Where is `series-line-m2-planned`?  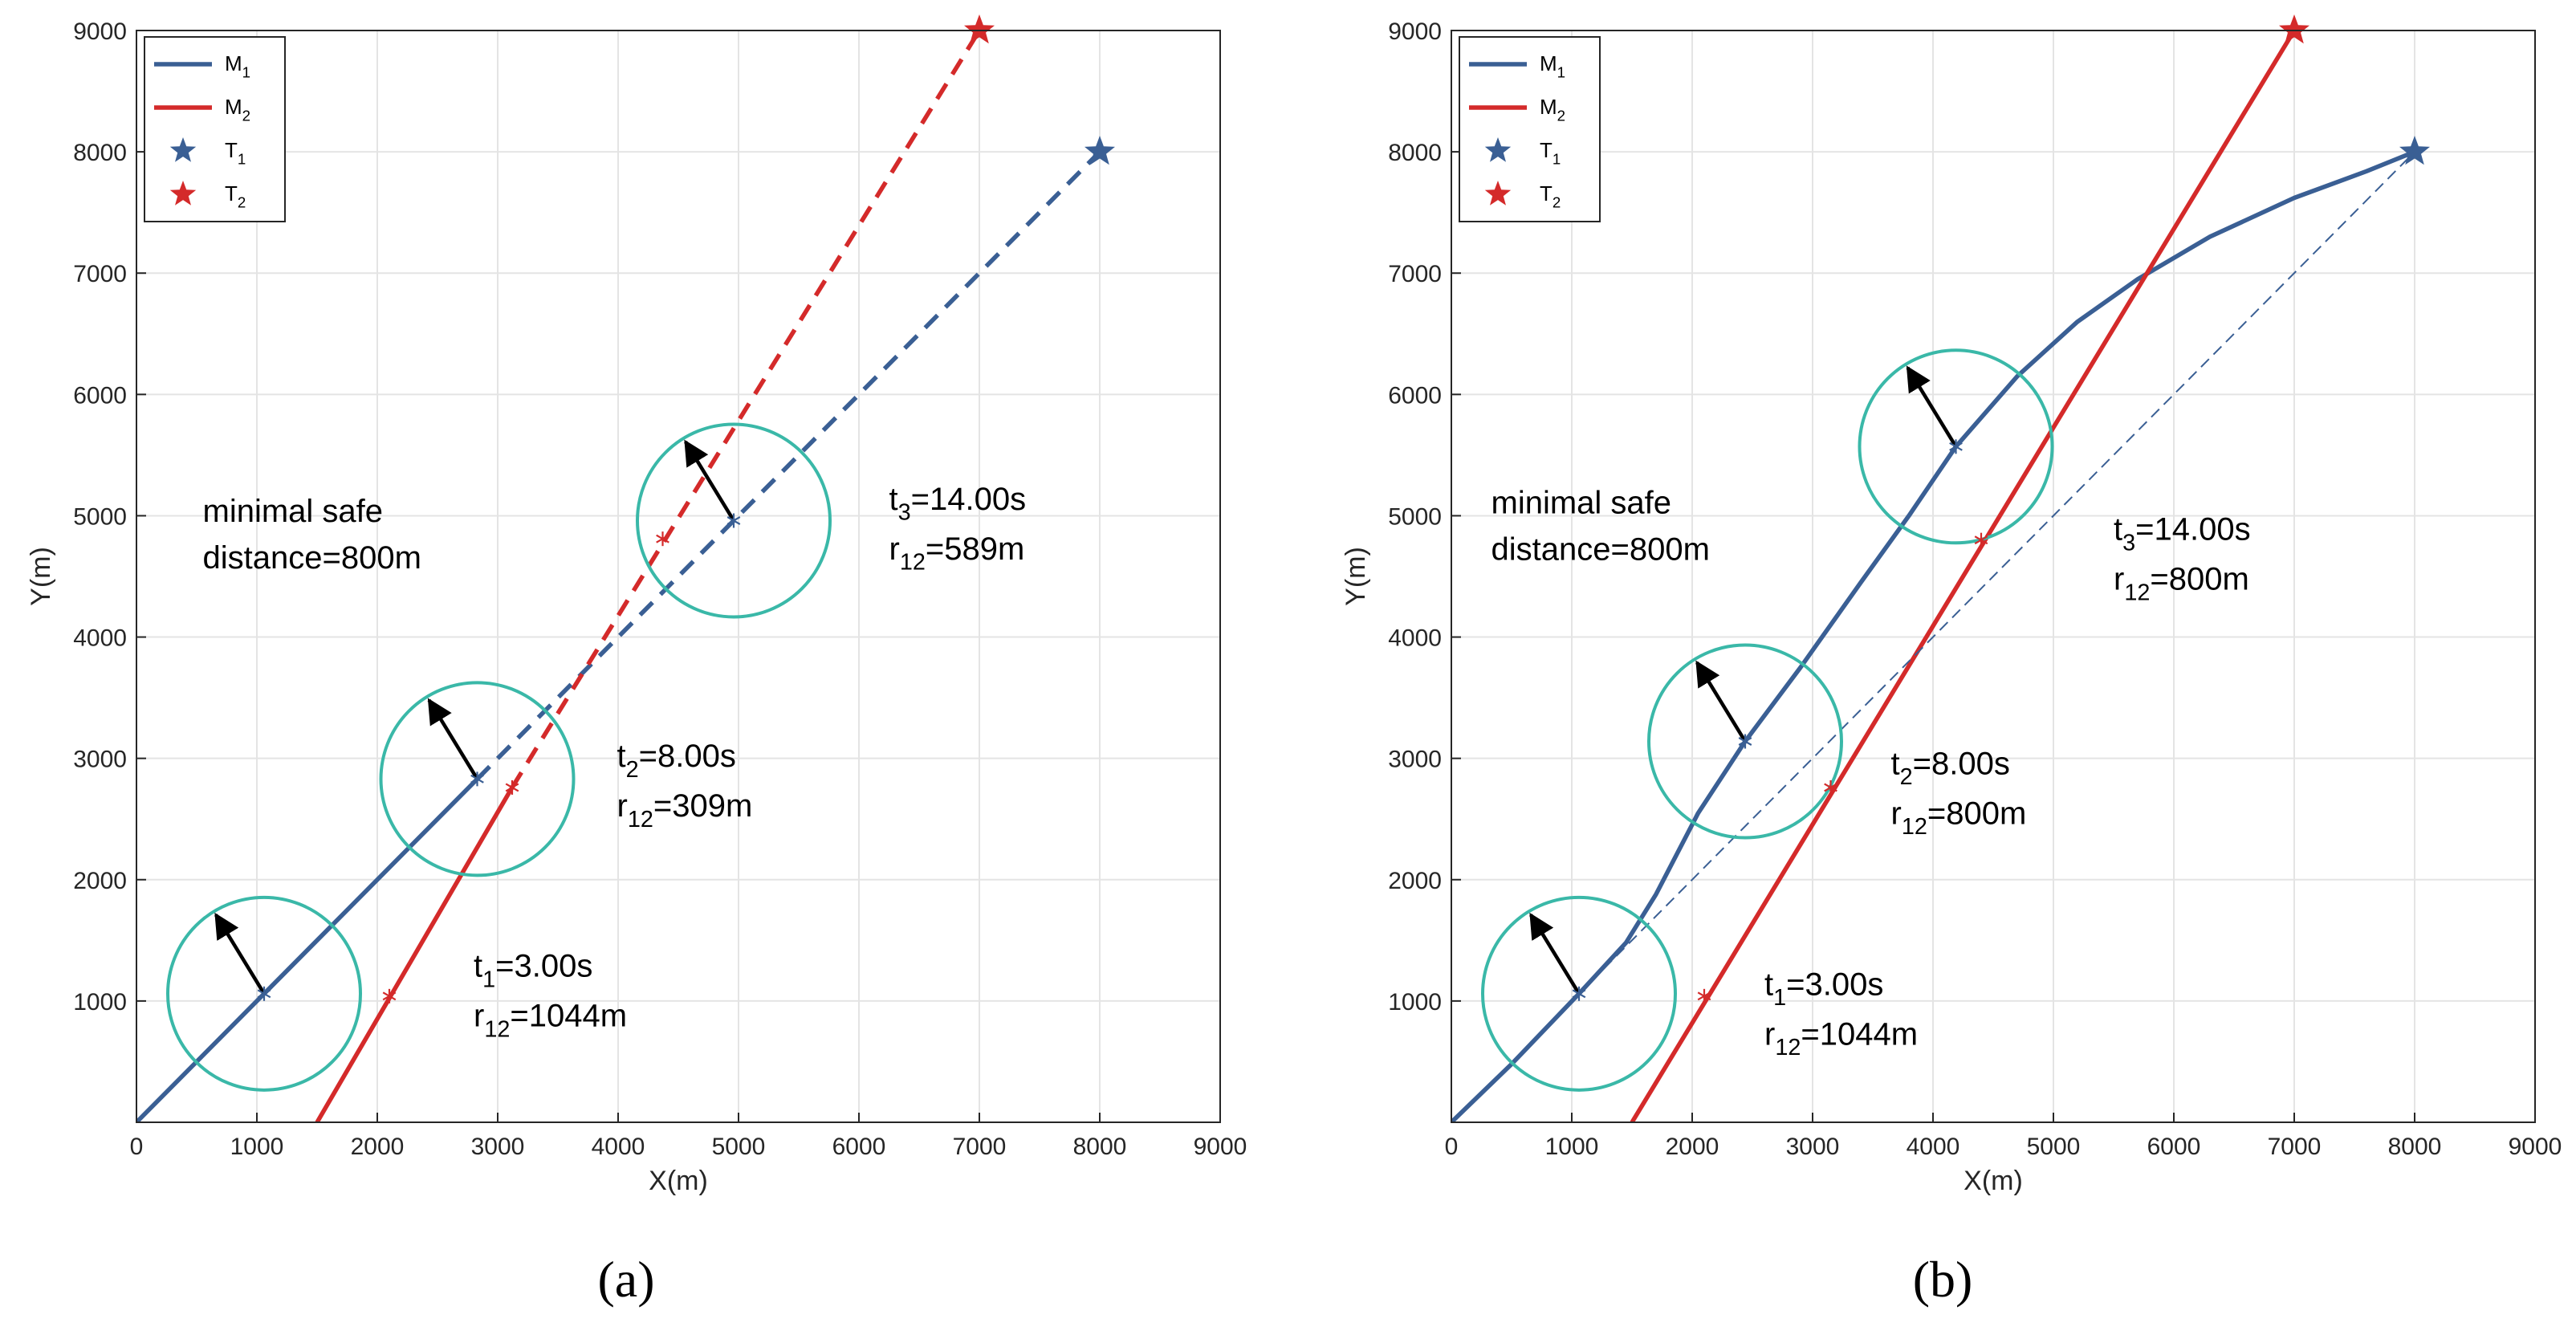
series-line-m2-planned is located at coordinates (746, 410).